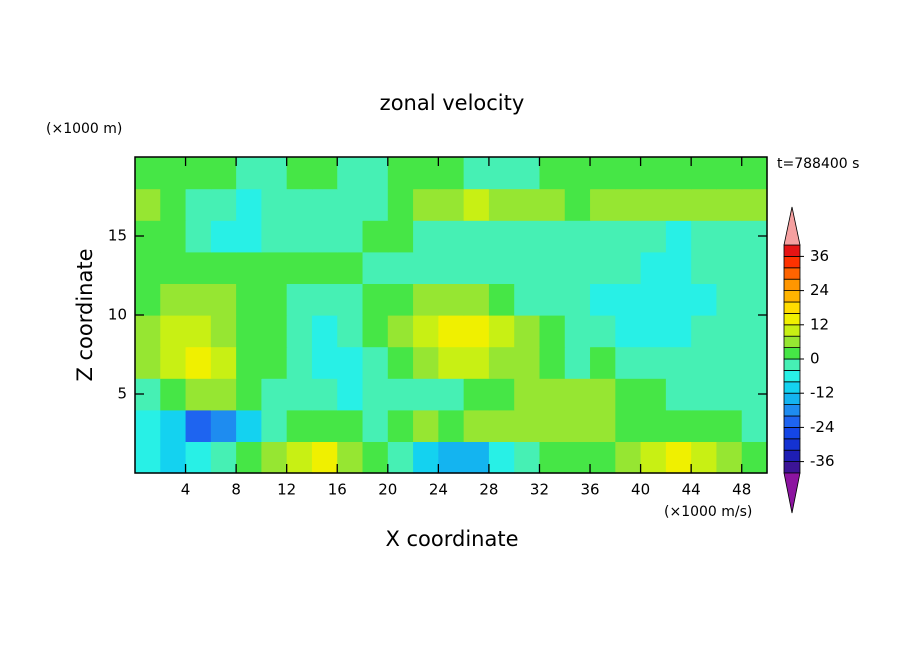 Image resolution: width=904 pixels, height=654 pixels. Describe the element at coordinates (809, 360) in the screenshot. I see `colorbar: -36 -24 -12 0 12 24 36` at that location.